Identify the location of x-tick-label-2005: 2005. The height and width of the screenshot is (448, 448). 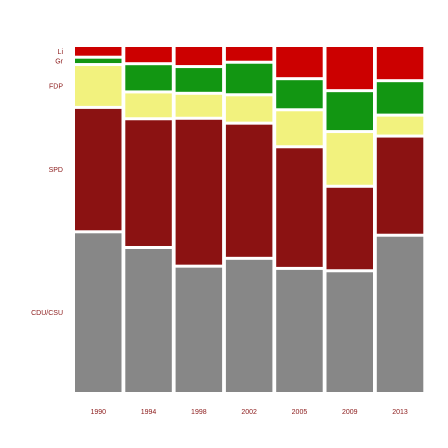
(300, 412).